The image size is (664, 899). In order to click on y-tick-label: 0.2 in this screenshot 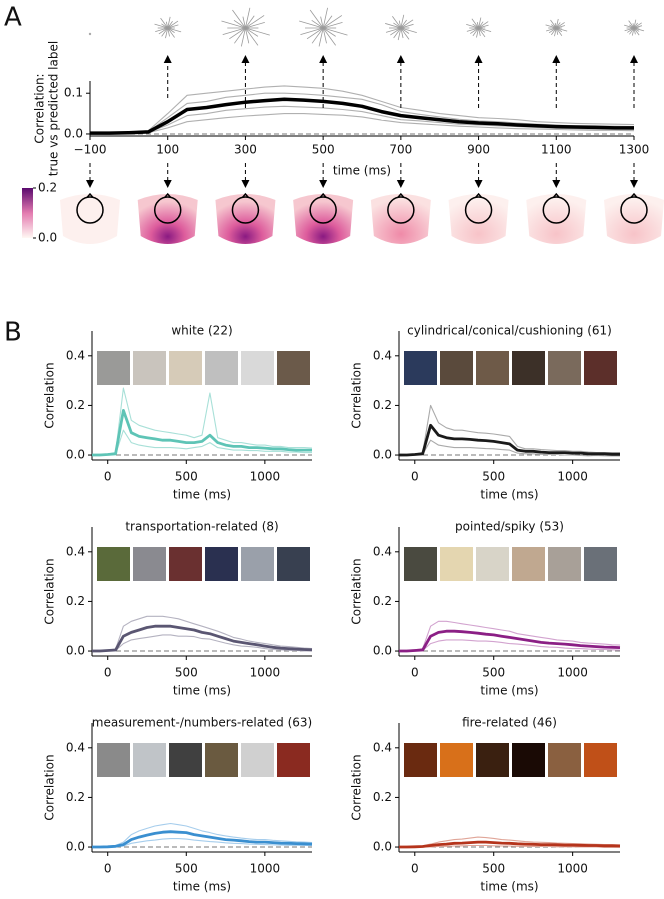, I will do `click(382, 405)`.